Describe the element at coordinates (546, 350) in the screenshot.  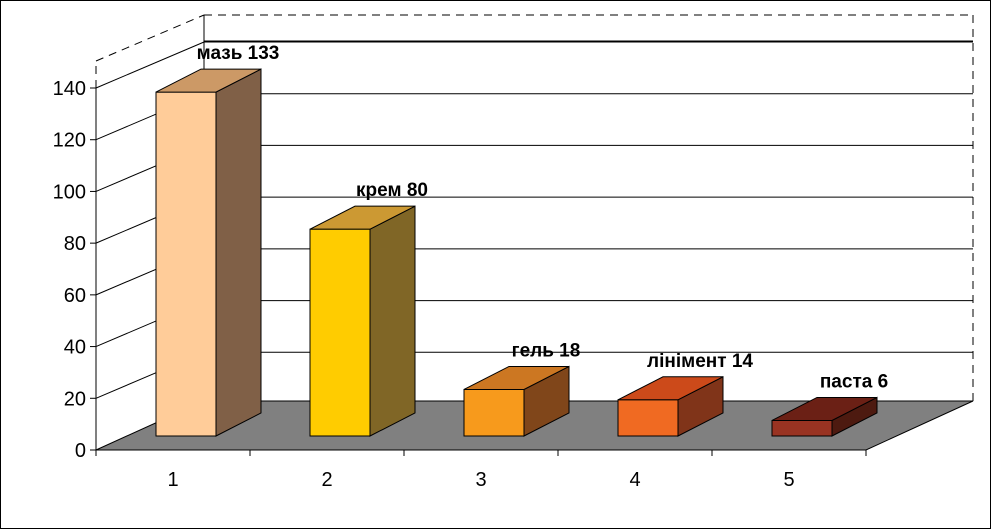
I see `data-label: гель 18` at that location.